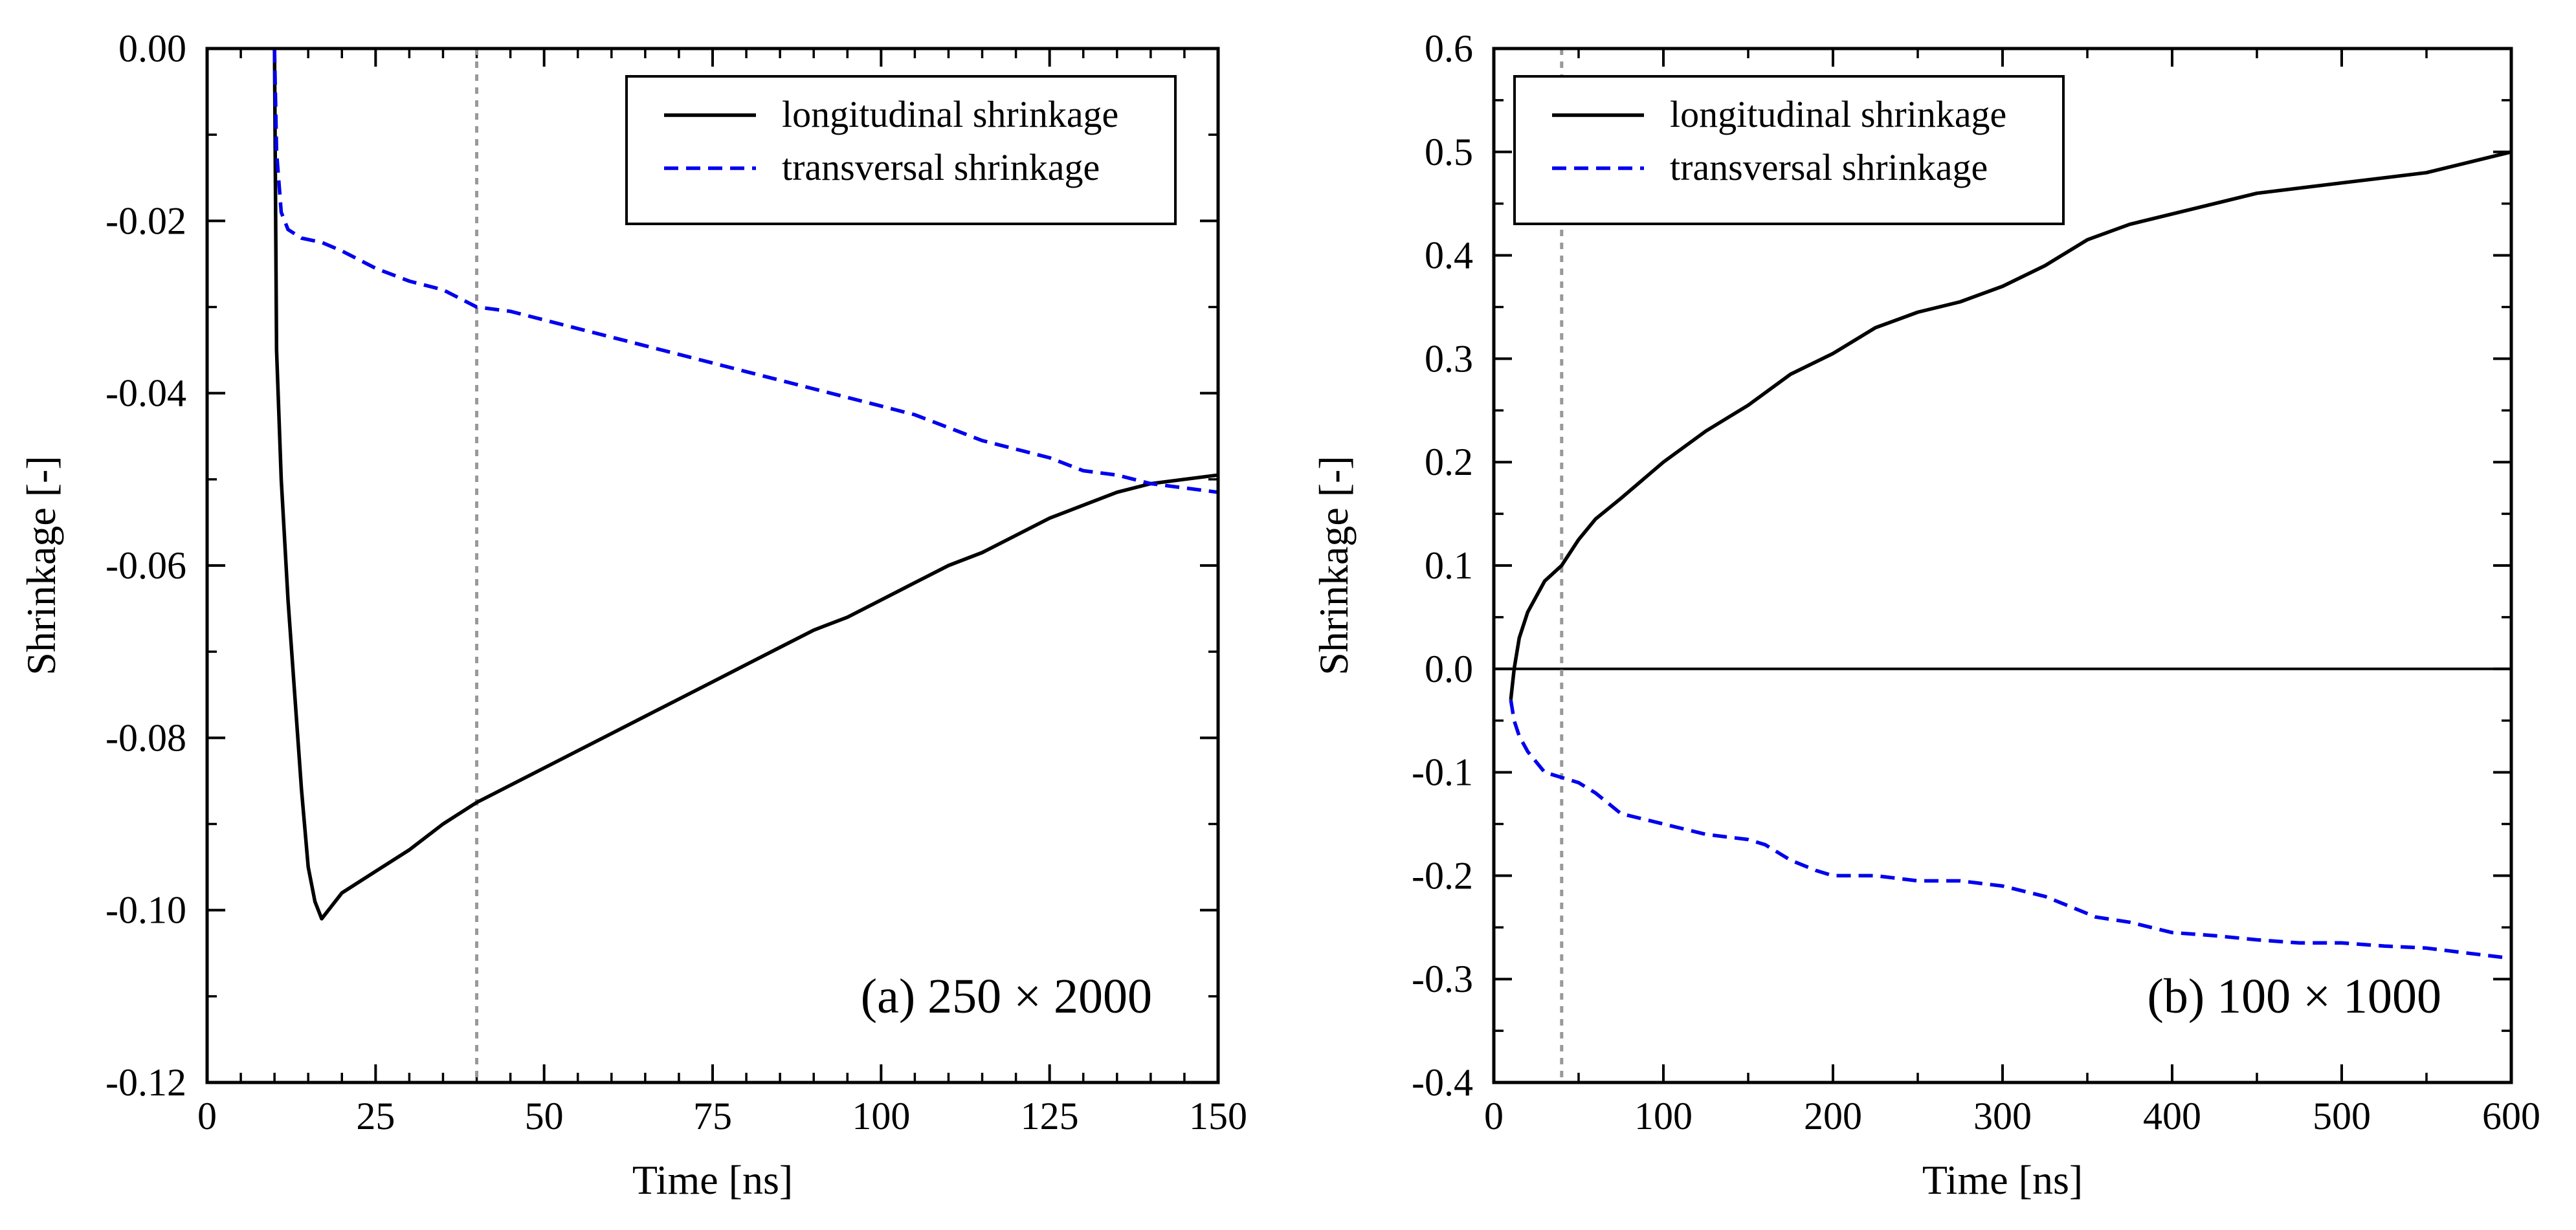 This screenshot has width=2576, height=1230. Describe the element at coordinates (1442, 1082) in the screenshot. I see `y-tick-label: -0.4` at that location.